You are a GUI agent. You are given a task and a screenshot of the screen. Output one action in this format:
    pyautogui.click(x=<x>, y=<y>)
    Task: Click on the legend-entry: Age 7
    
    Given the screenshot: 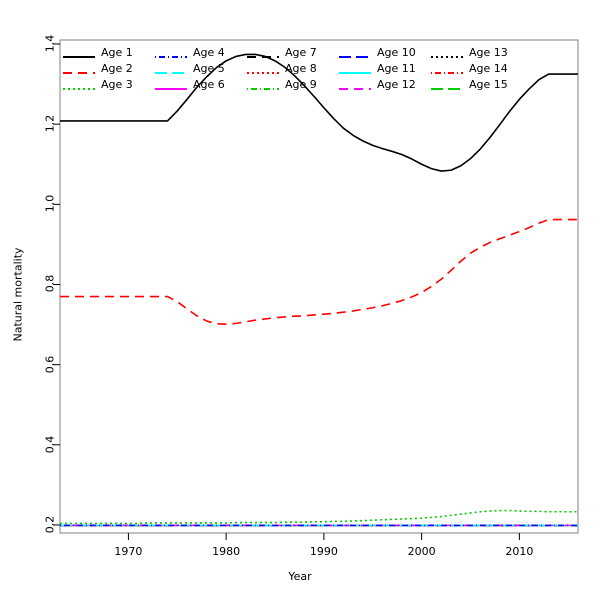 What is the action you would take?
    pyautogui.click(x=292, y=52)
    